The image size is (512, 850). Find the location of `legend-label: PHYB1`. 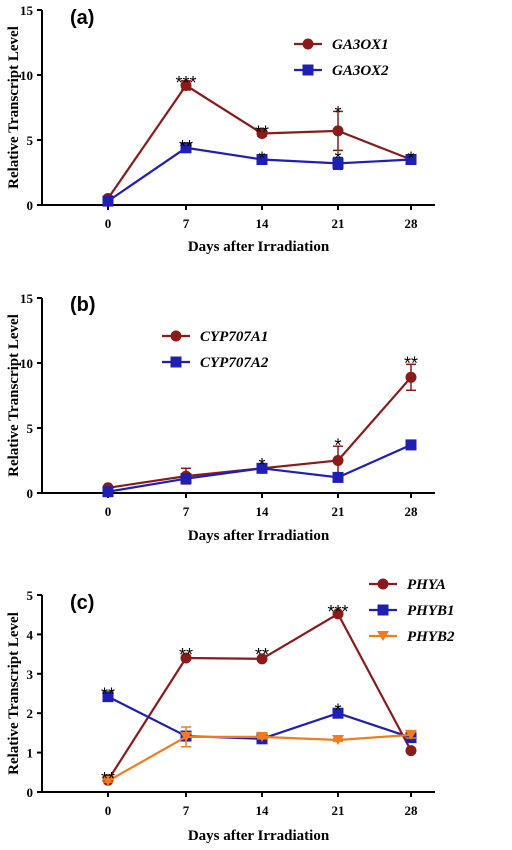

legend-label: PHYB1 is located at coordinates (431, 611).